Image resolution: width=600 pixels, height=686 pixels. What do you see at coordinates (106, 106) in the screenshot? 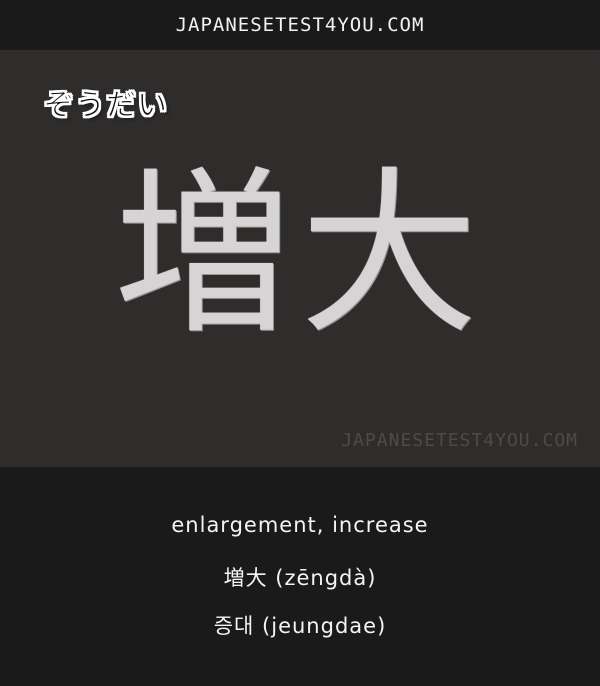
I see `hiragana-reading: ぞうだい` at bounding box center [106, 106].